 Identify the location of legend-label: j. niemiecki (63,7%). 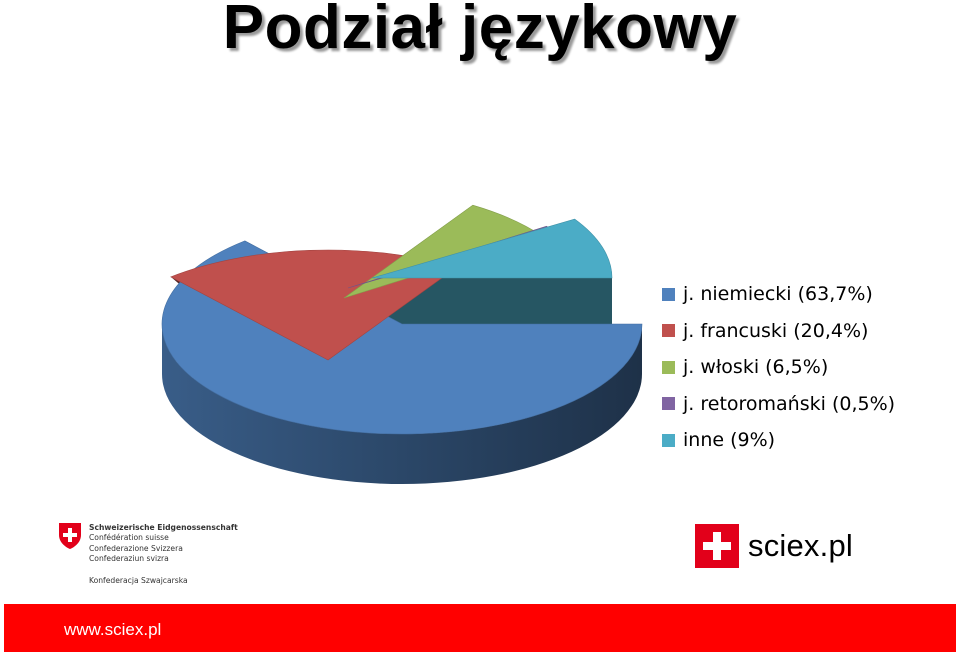
(778, 294).